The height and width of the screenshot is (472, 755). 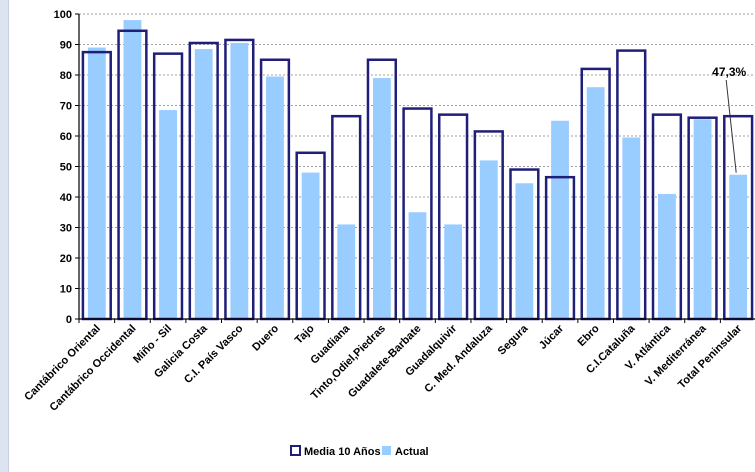 I want to click on category-label: Júcar, so click(x=552, y=337).